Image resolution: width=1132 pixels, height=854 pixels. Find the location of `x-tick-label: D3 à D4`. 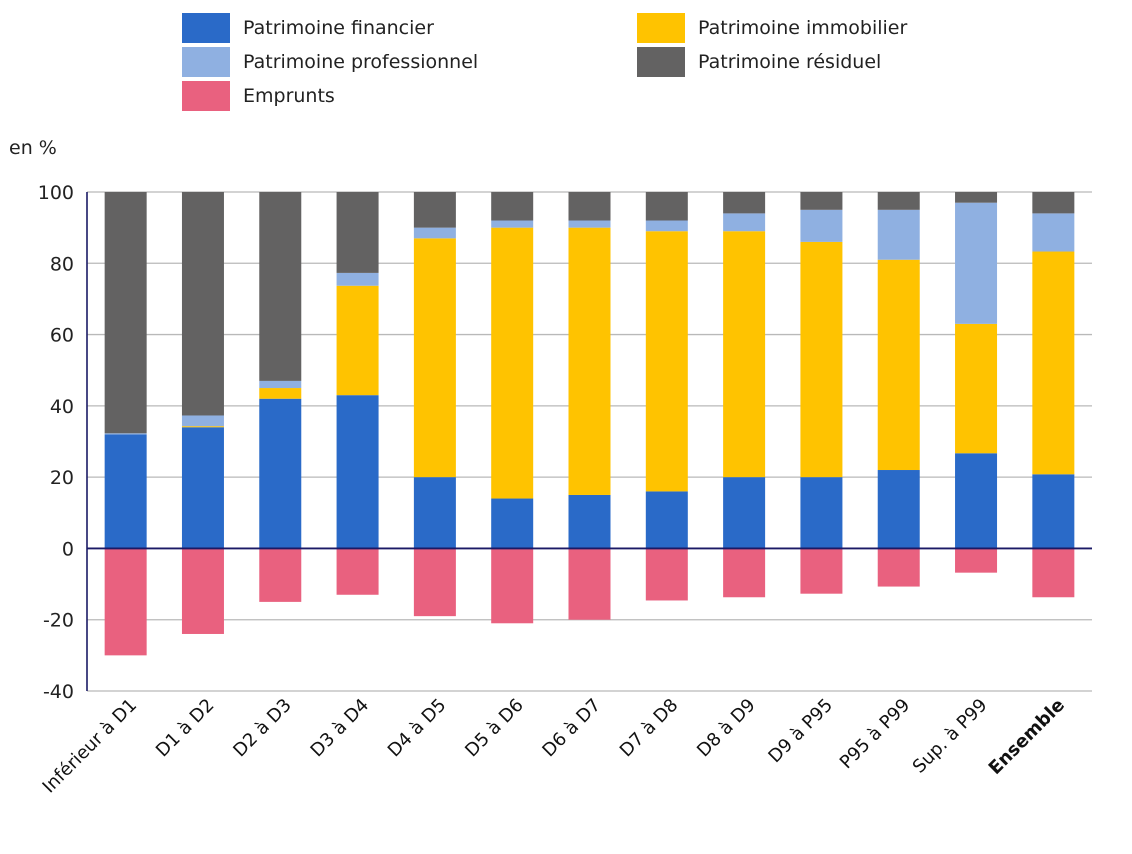

x-tick-label: D3 à D4 is located at coordinates (340, 728).